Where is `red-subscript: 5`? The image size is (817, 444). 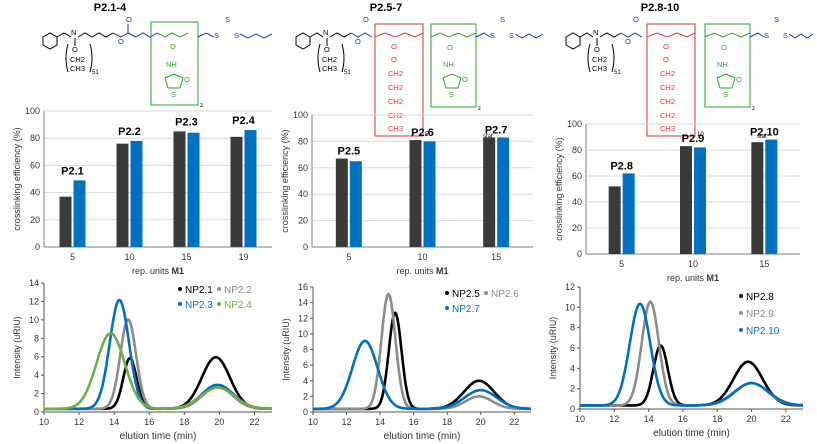 red-subscript: 5 is located at coordinates (427, 135).